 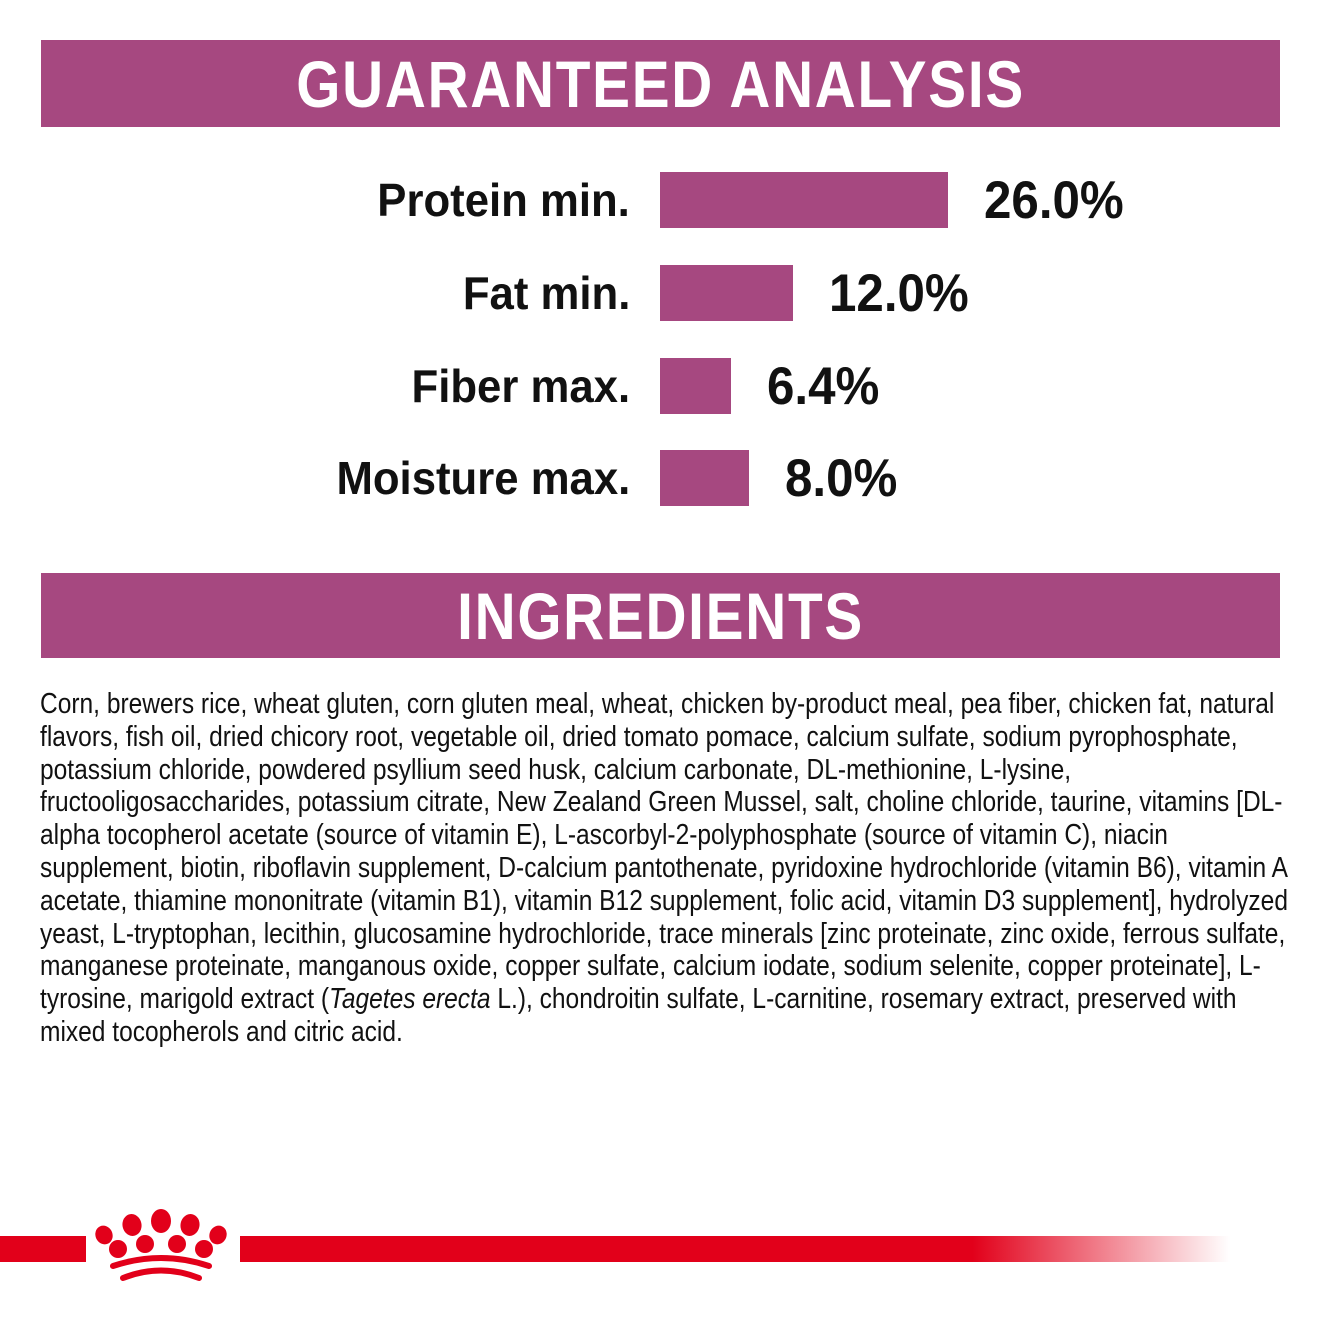 What do you see at coordinates (520, 386) in the screenshot?
I see `chart-label-fiber: Fiber max.` at bounding box center [520, 386].